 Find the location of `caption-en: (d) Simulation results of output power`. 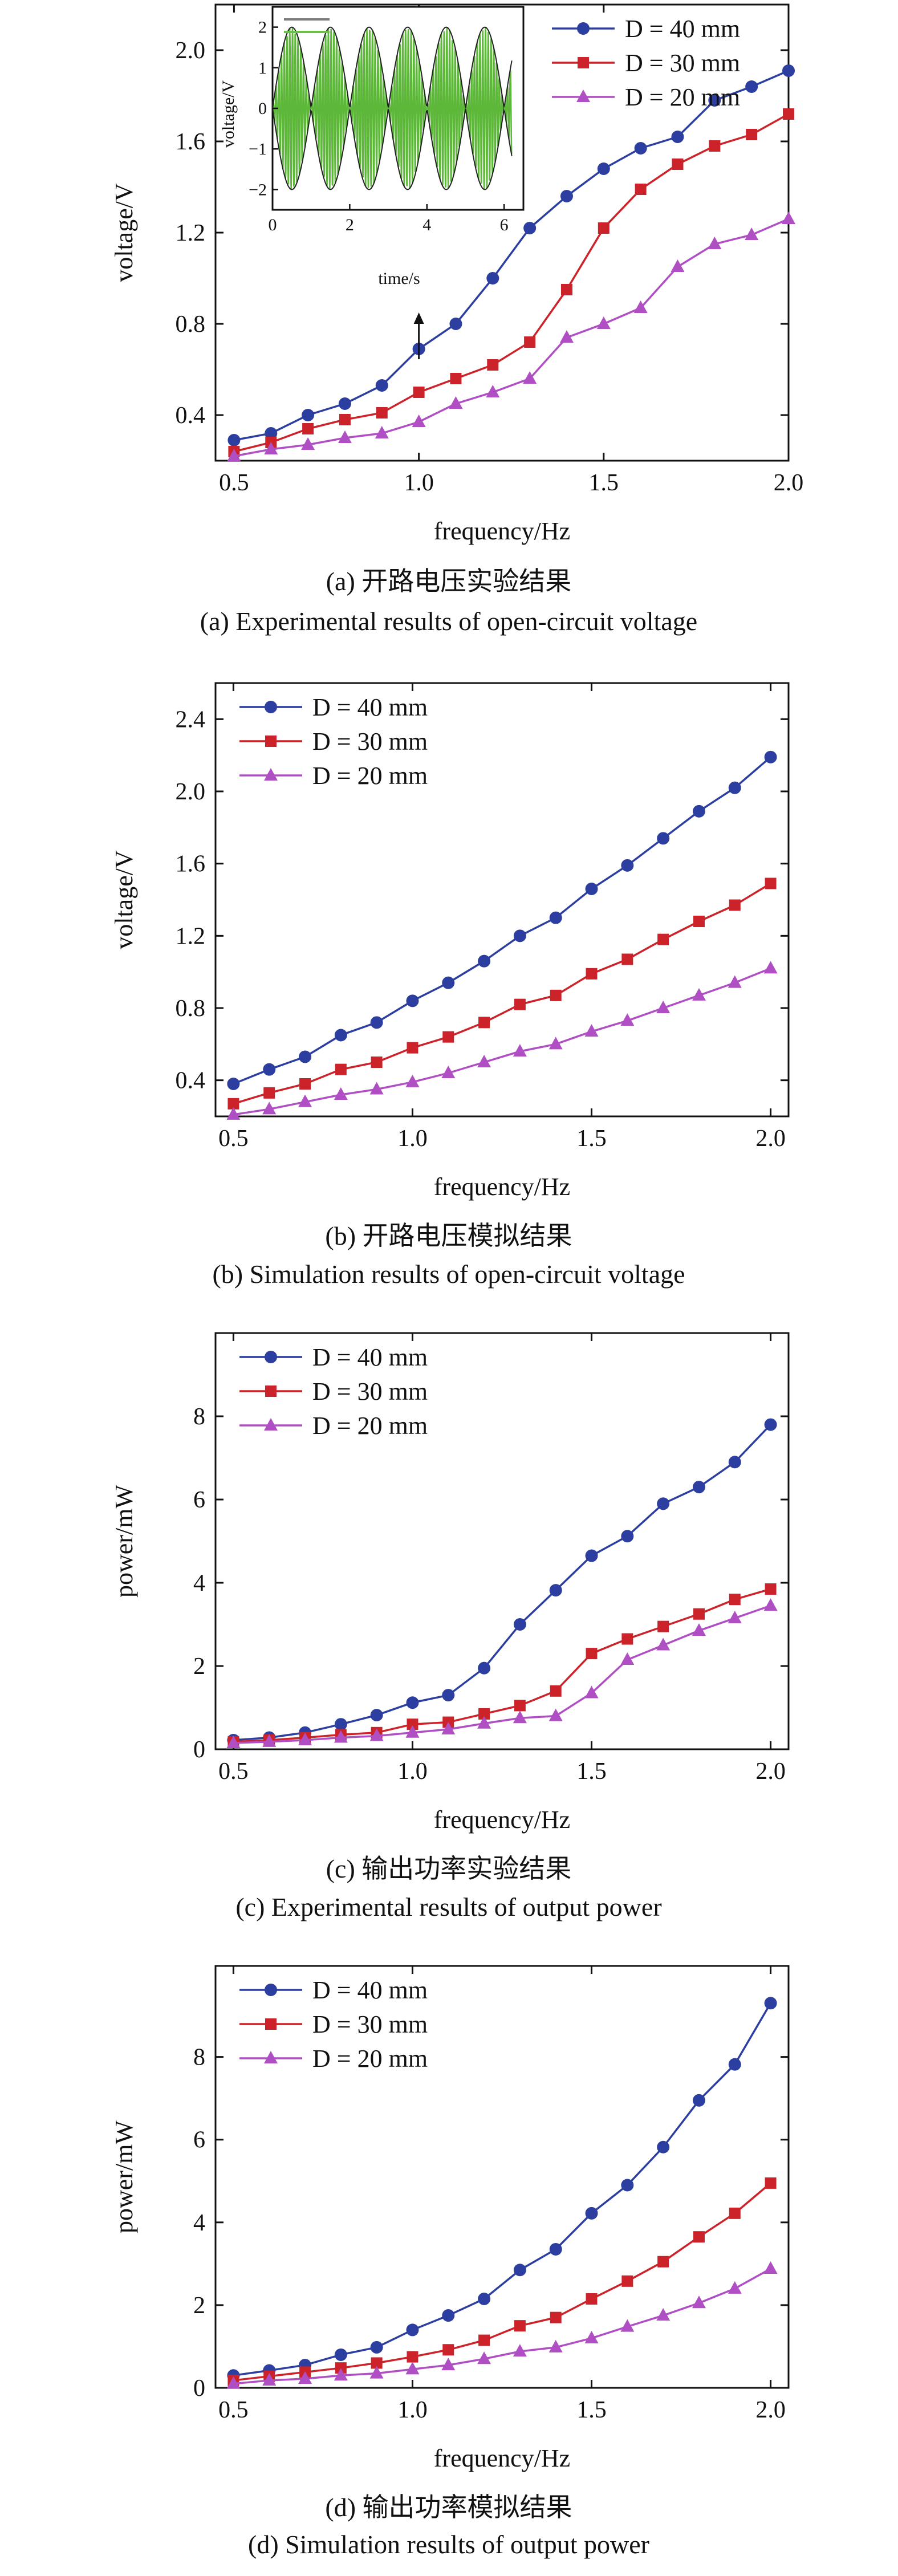

caption-en: (d) Simulation results of output power is located at coordinates (449, 2544).